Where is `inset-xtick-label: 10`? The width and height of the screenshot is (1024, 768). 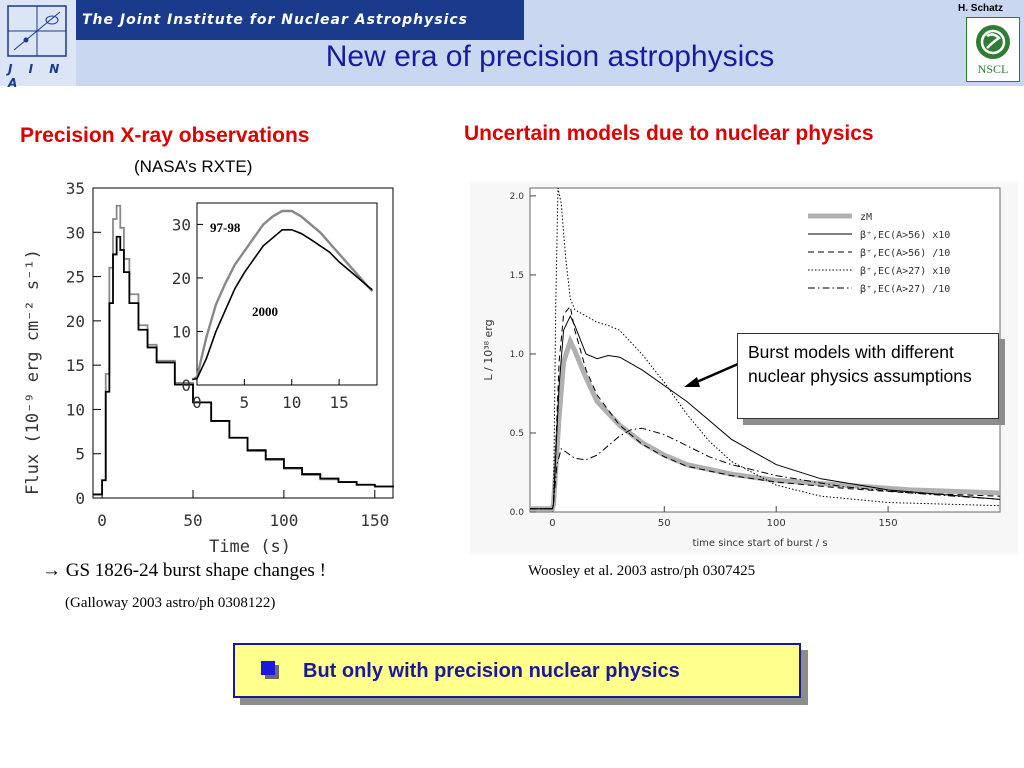
inset-xtick-label: 10 is located at coordinates (291, 402).